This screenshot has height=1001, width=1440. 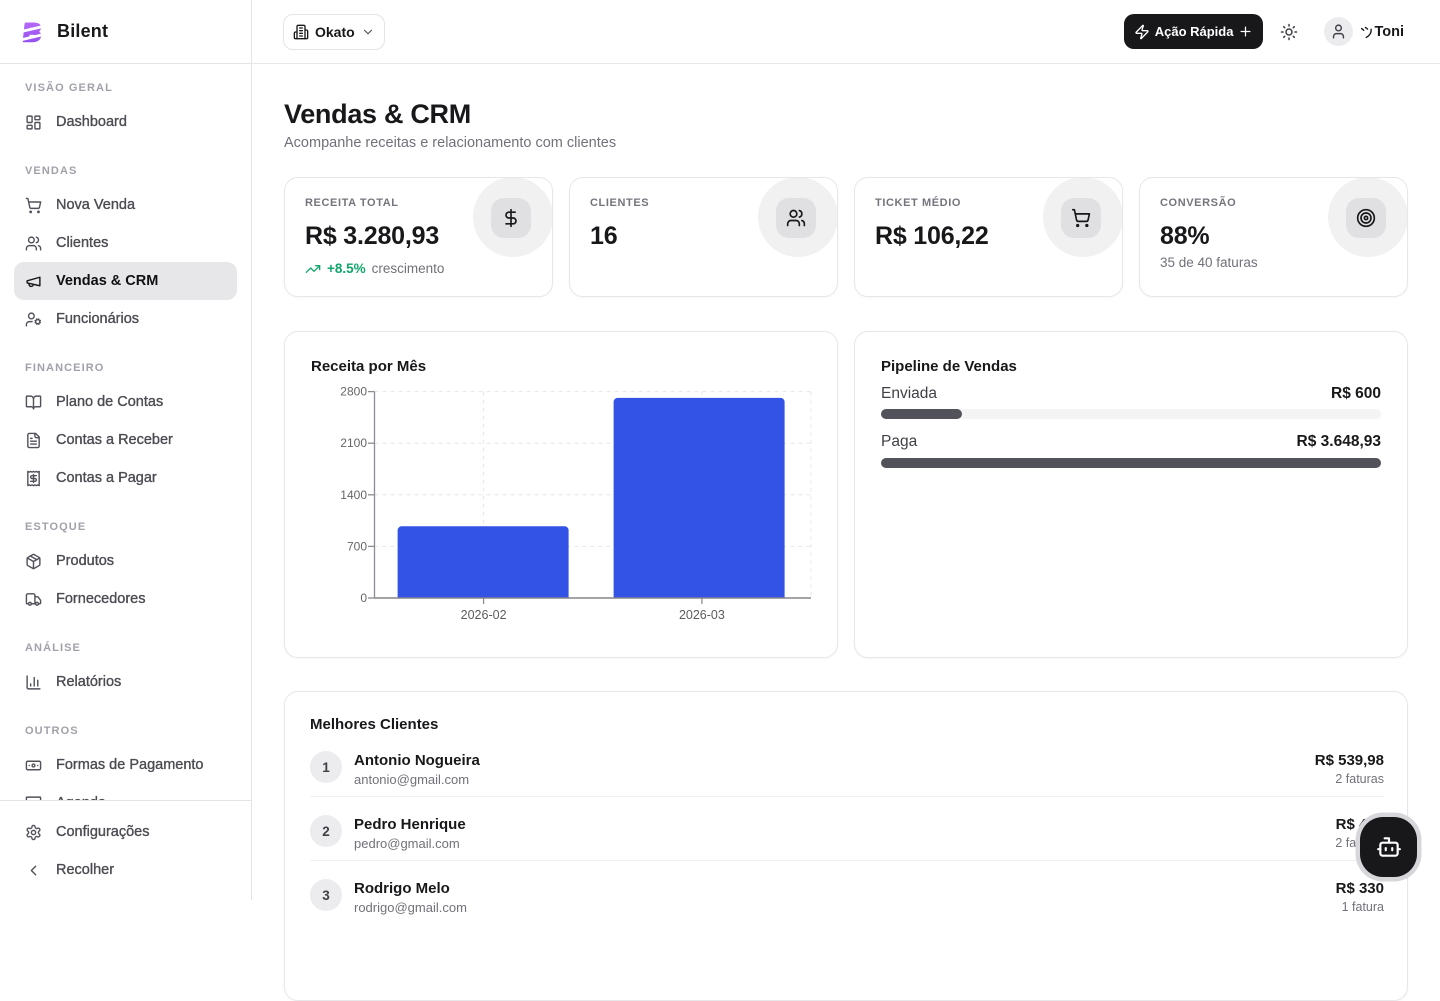 I want to click on svg-text: 2026-03, so click(x=702, y=615).